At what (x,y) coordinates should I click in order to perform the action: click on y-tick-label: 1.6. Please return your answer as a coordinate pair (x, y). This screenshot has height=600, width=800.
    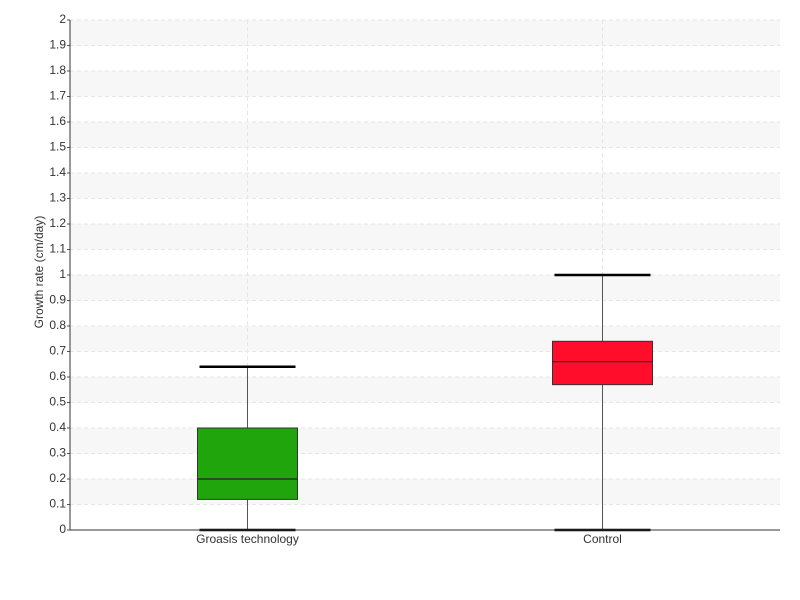
    Looking at the image, I should click on (57, 121).